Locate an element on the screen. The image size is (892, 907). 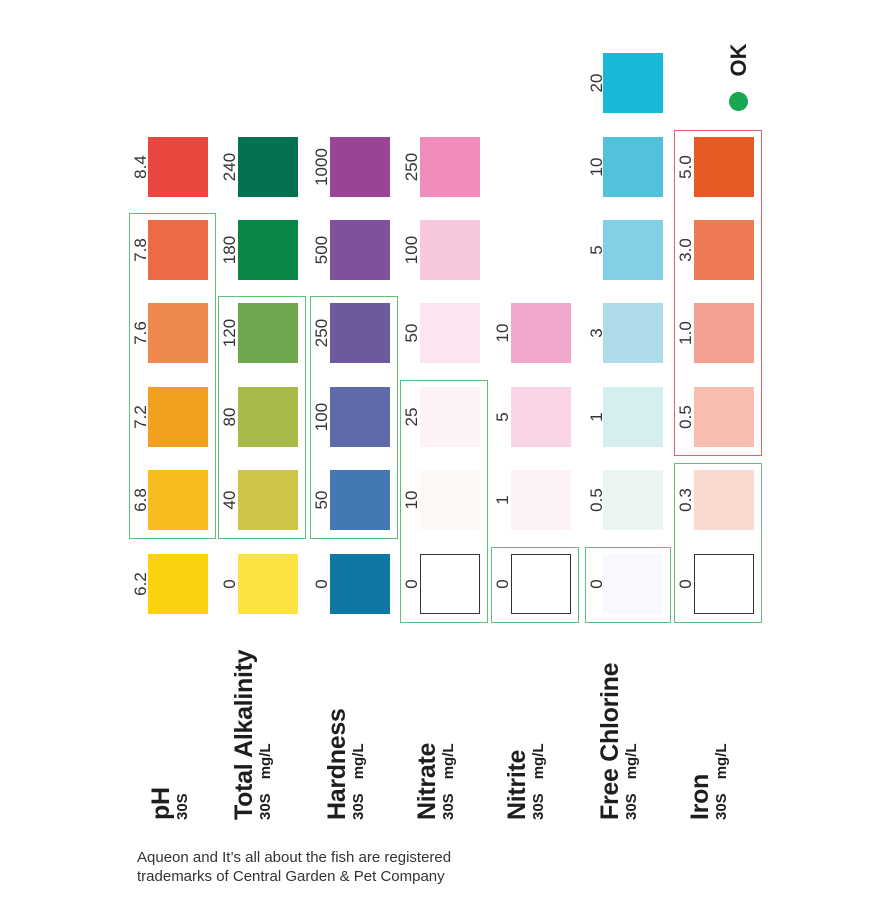
hardness-unit: mg/L is located at coordinates (358, 761).